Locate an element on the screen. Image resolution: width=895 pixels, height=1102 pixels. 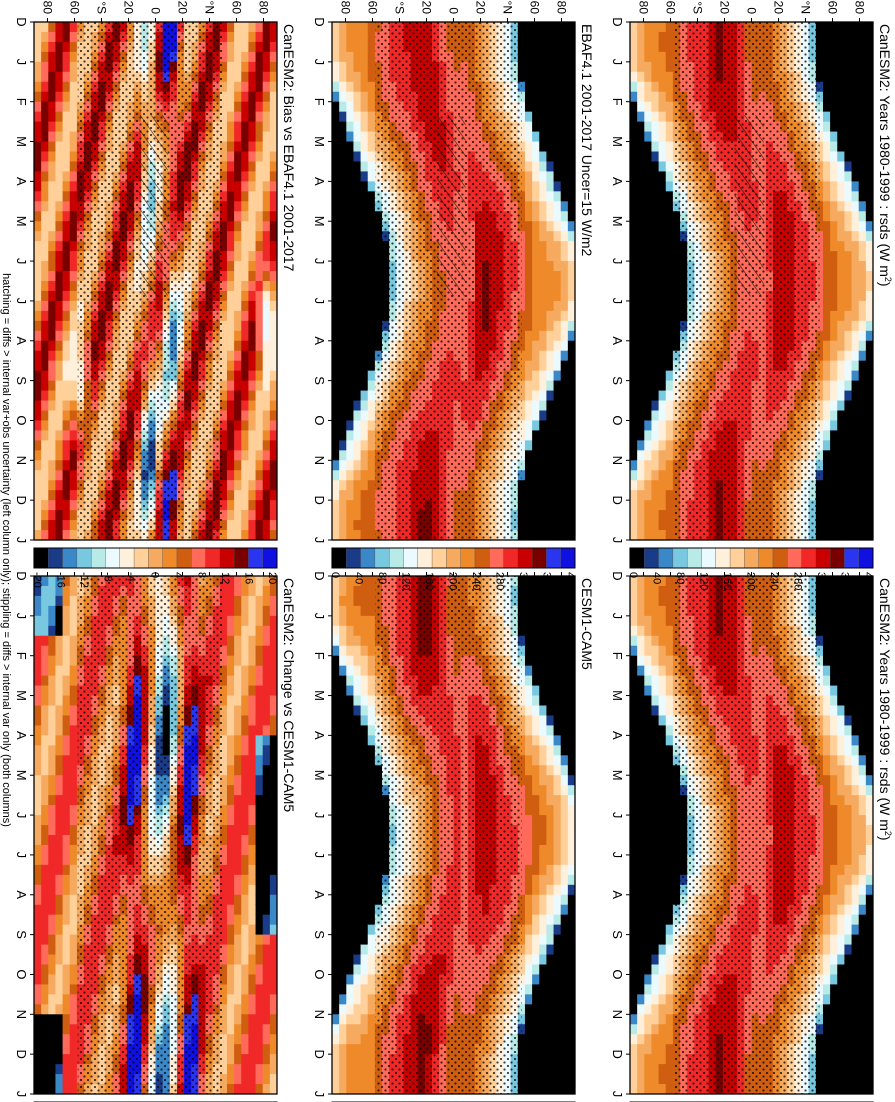
panel-title-model-right: CanESM2: Years 1980-1999 : rsds (W m2) is located at coordinates (885, 709).